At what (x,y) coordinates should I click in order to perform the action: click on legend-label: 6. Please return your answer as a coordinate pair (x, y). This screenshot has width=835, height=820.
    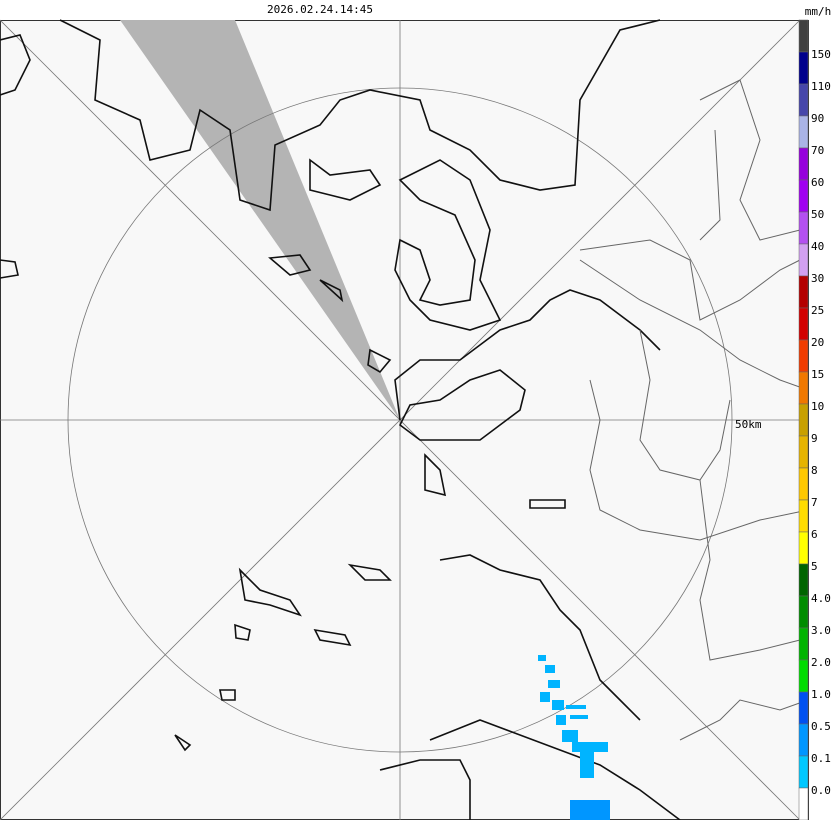
    Looking at the image, I should click on (814, 534).